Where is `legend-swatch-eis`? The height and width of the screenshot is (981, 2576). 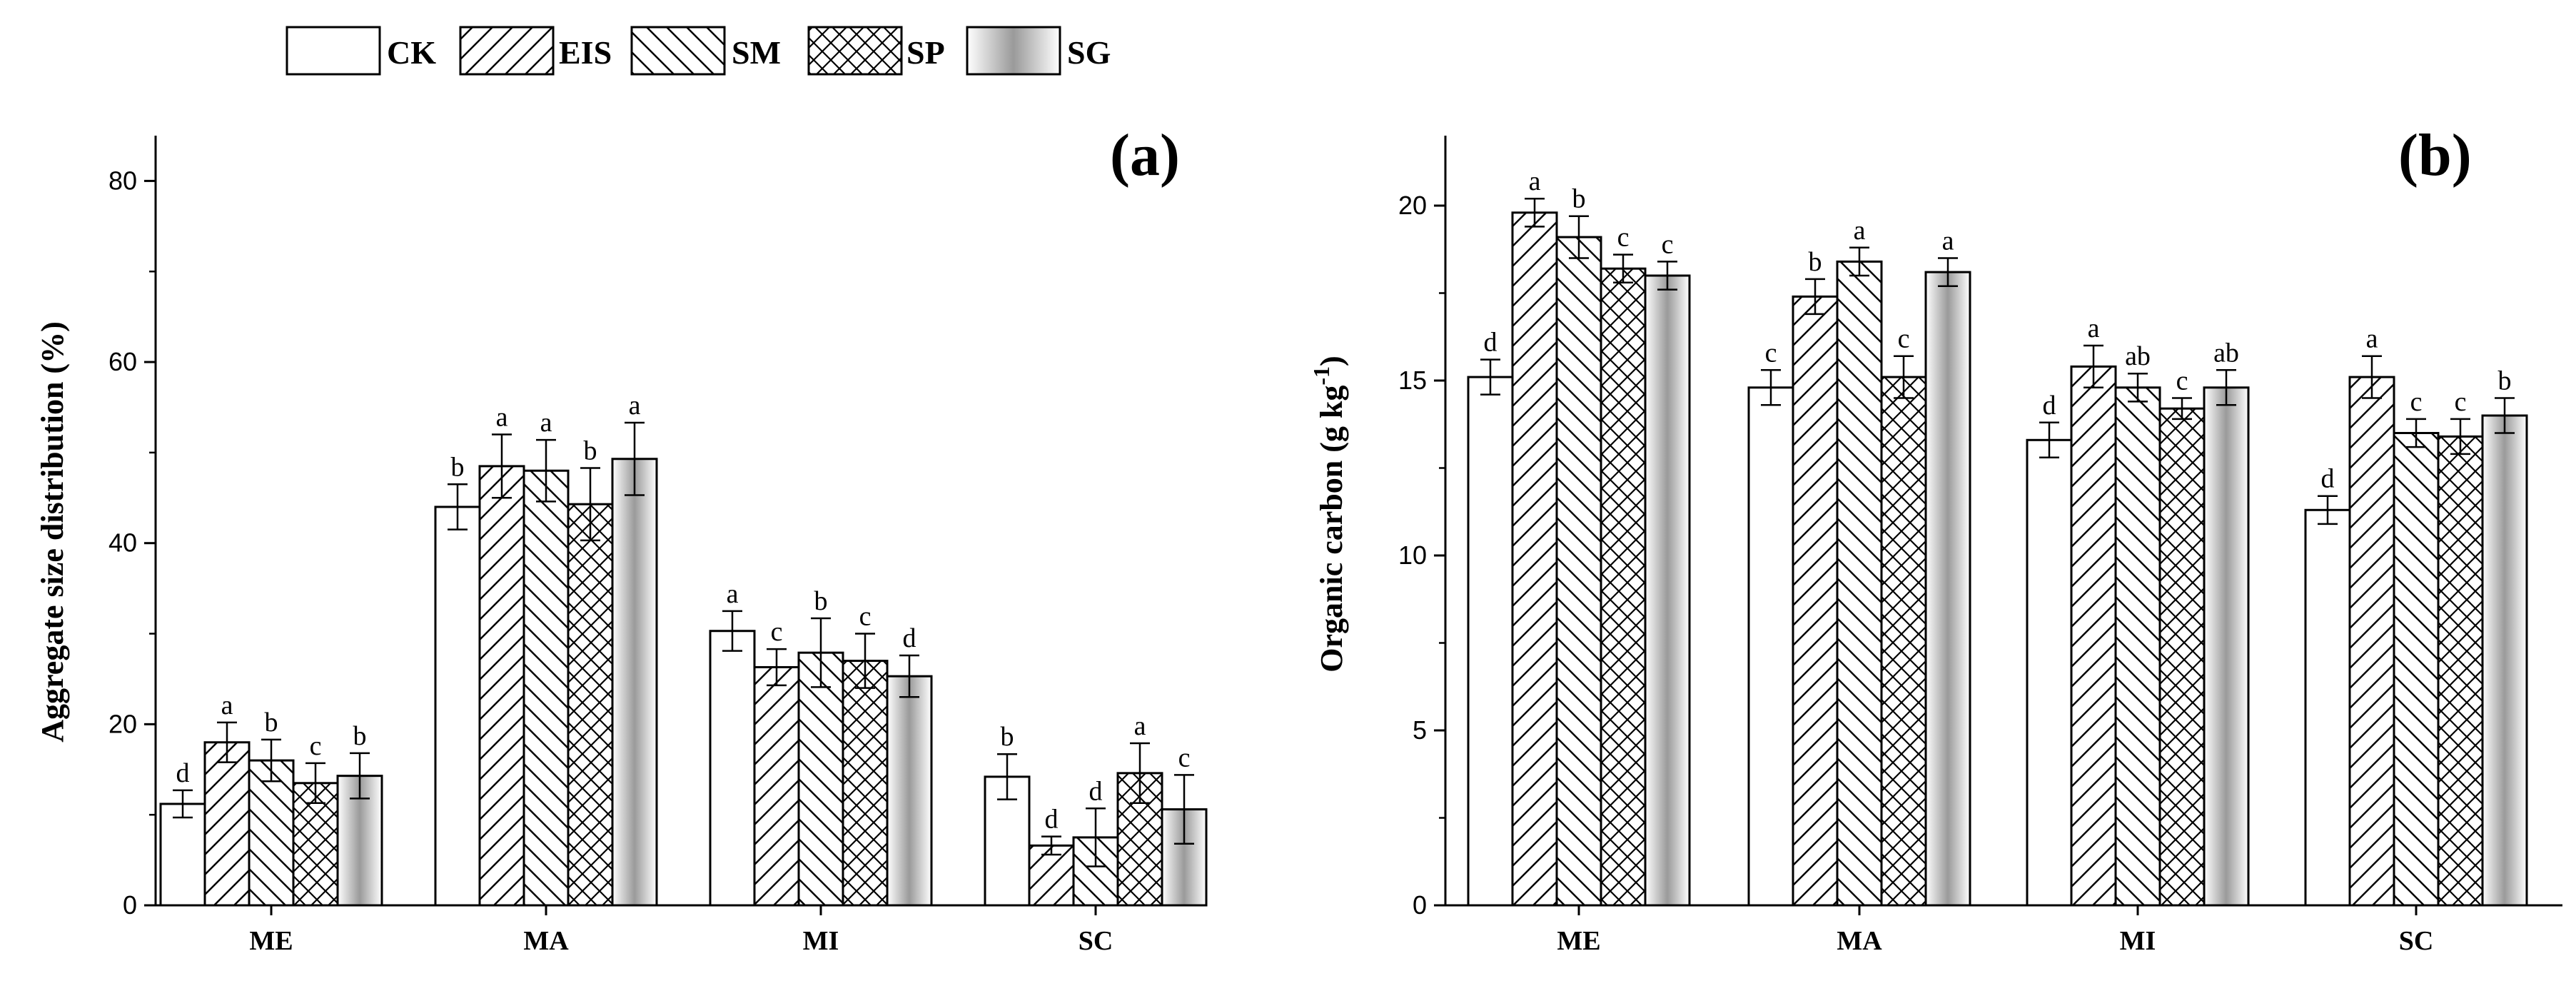
legend-swatch-eis is located at coordinates (507, 51).